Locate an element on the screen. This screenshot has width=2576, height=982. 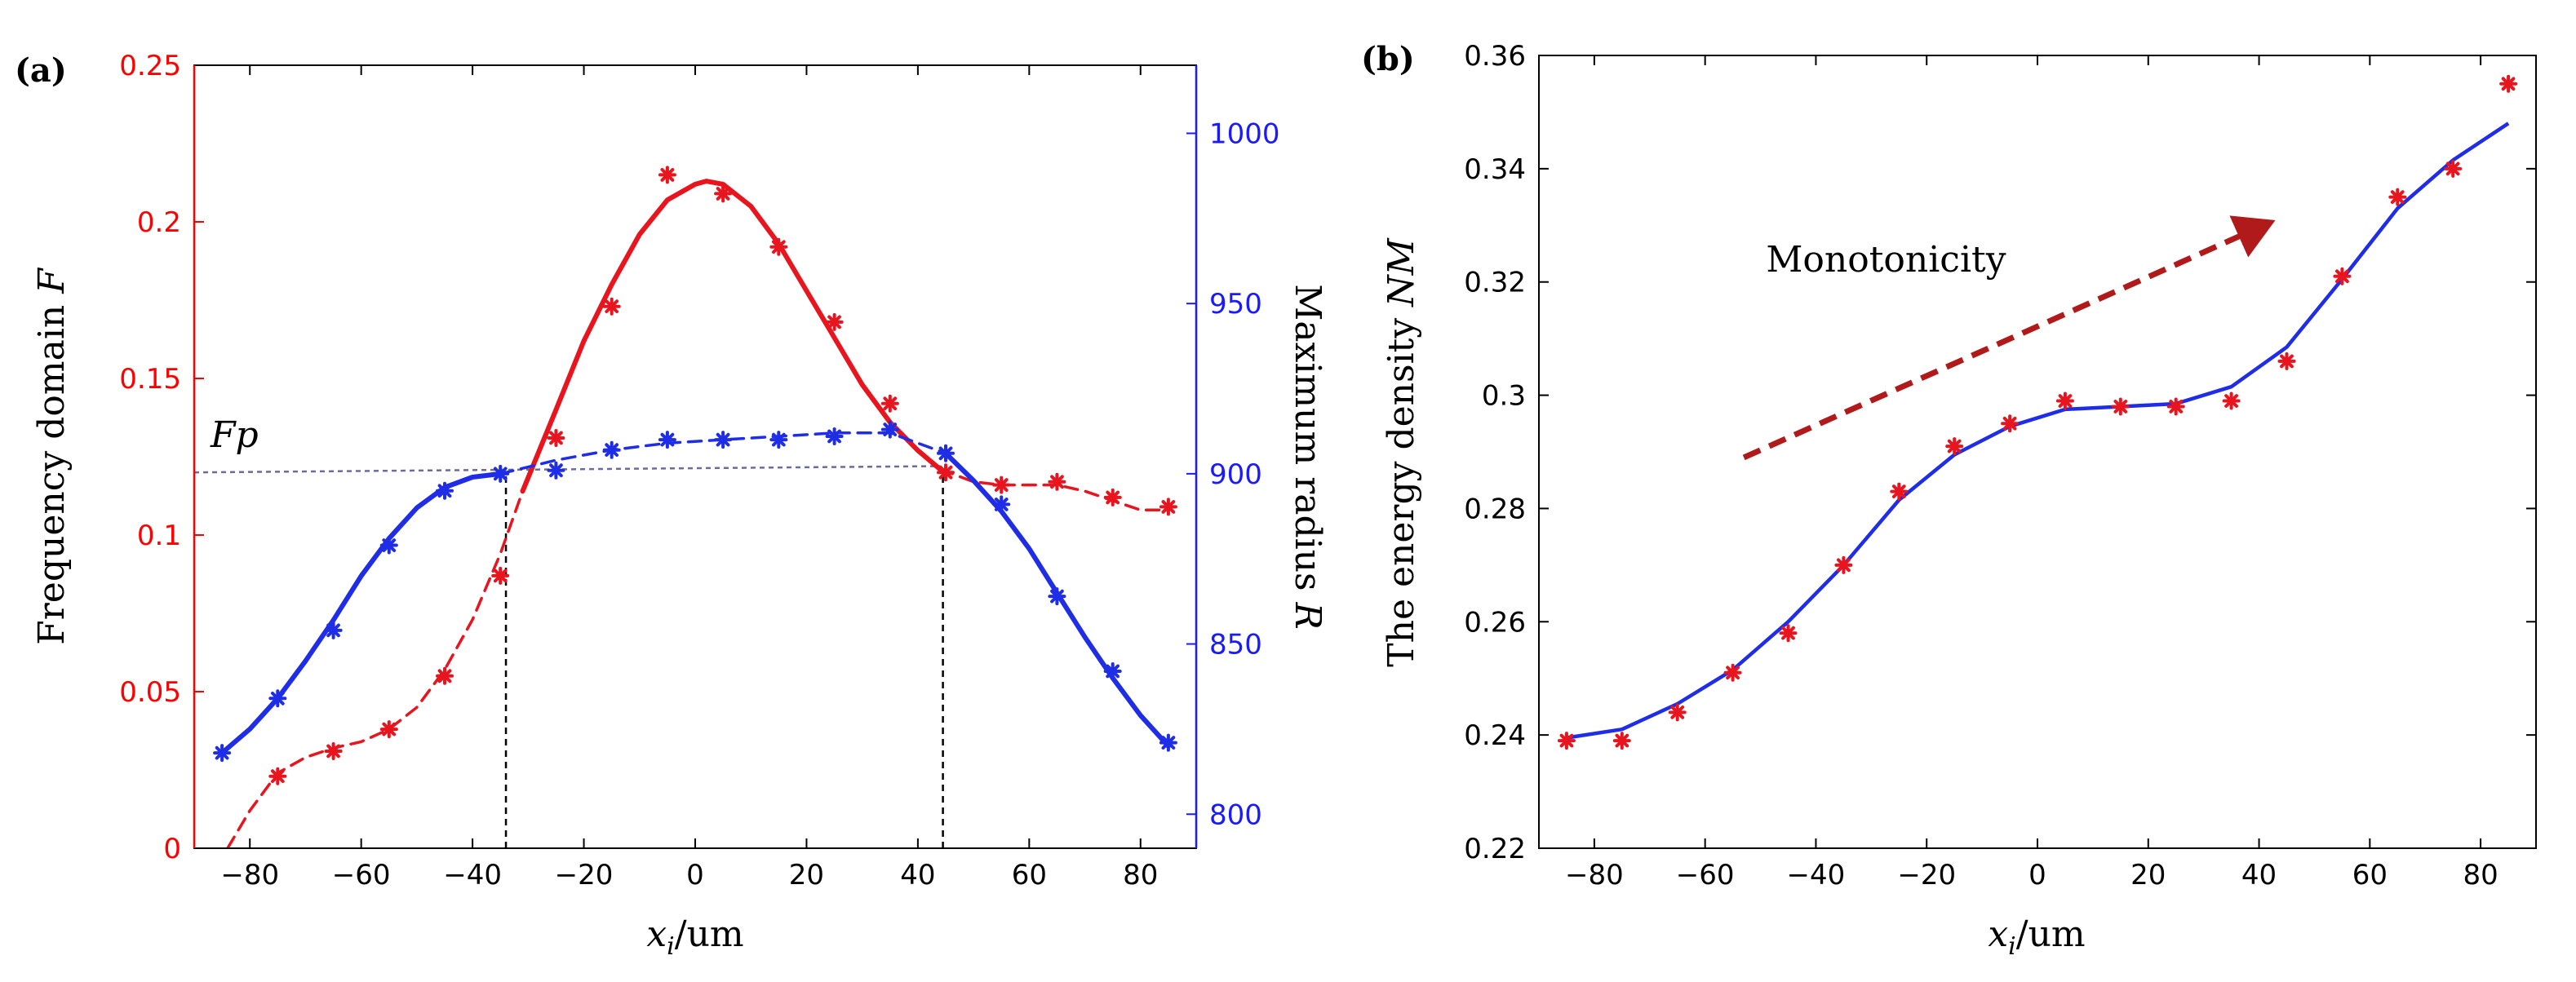
panel-a-label: (a) is located at coordinates (41, 70).